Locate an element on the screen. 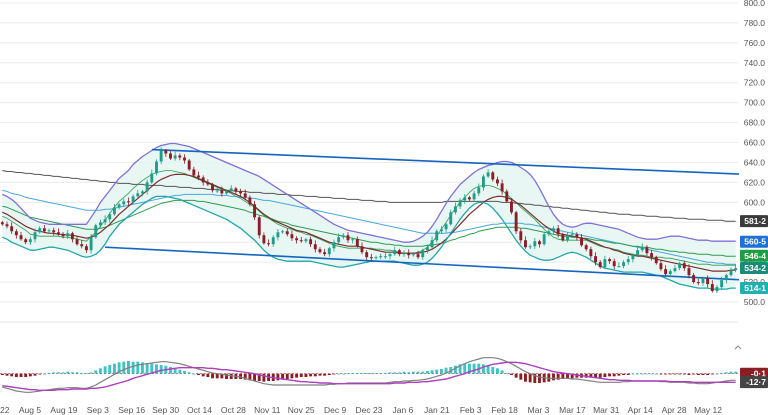 This screenshot has height=415, width=768. signal-value-badge-label: -12·7 is located at coordinates (756, 382).